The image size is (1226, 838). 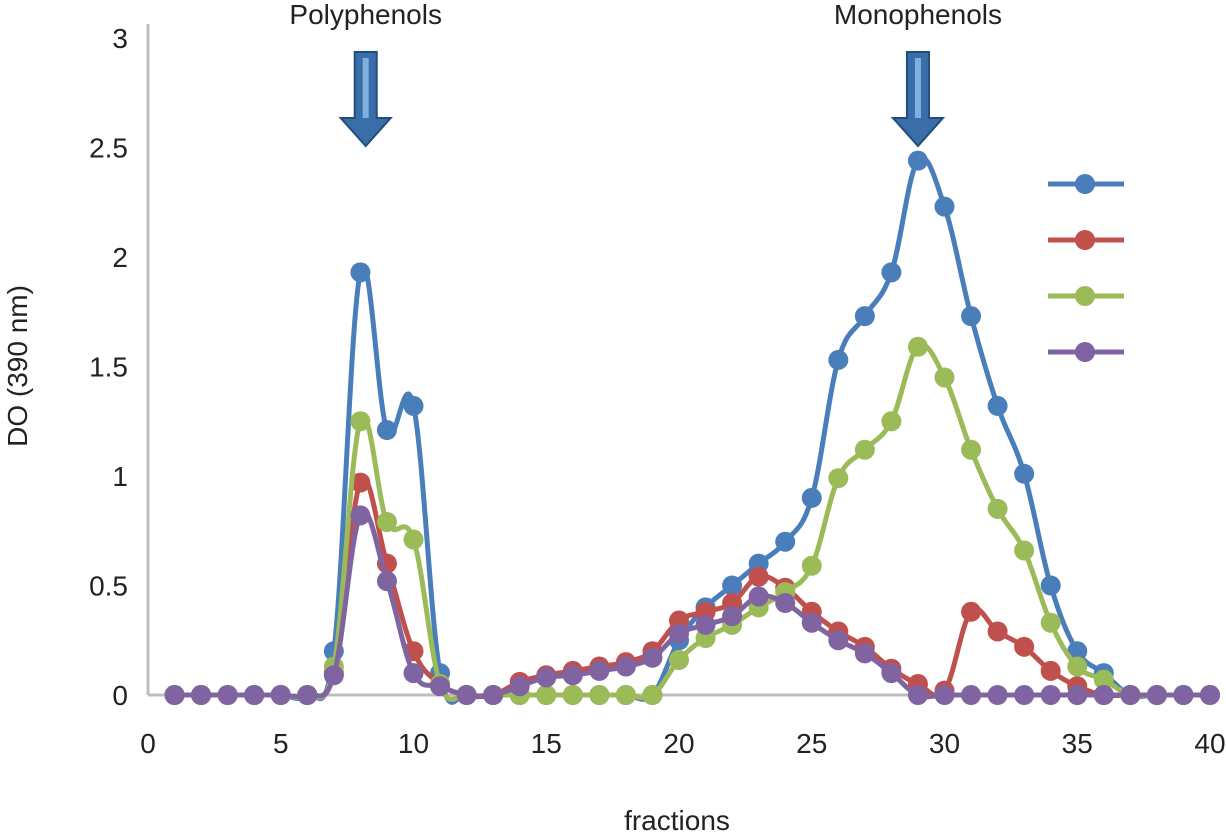 What do you see at coordinates (944, 743) in the screenshot?
I see `x-tick-label: 30` at bounding box center [944, 743].